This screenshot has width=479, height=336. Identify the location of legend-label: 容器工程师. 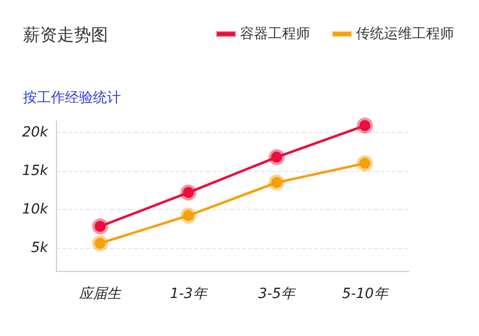
(275, 34).